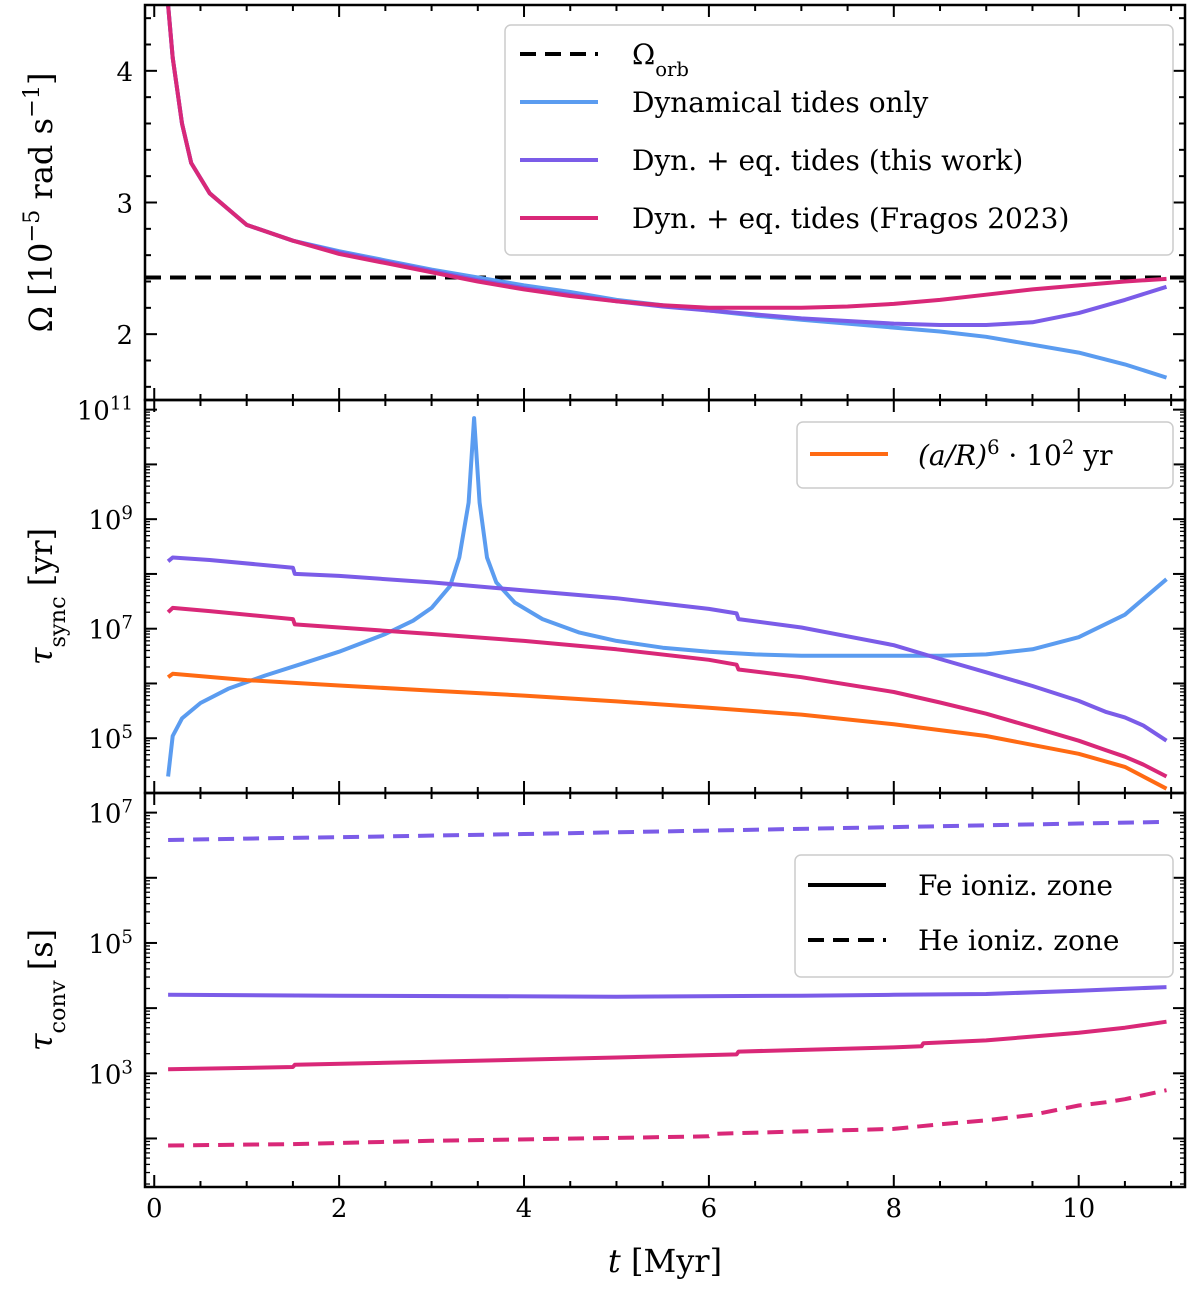  What do you see at coordinates (894, 1209) in the screenshot?
I see `x-tick-label: 8` at bounding box center [894, 1209].